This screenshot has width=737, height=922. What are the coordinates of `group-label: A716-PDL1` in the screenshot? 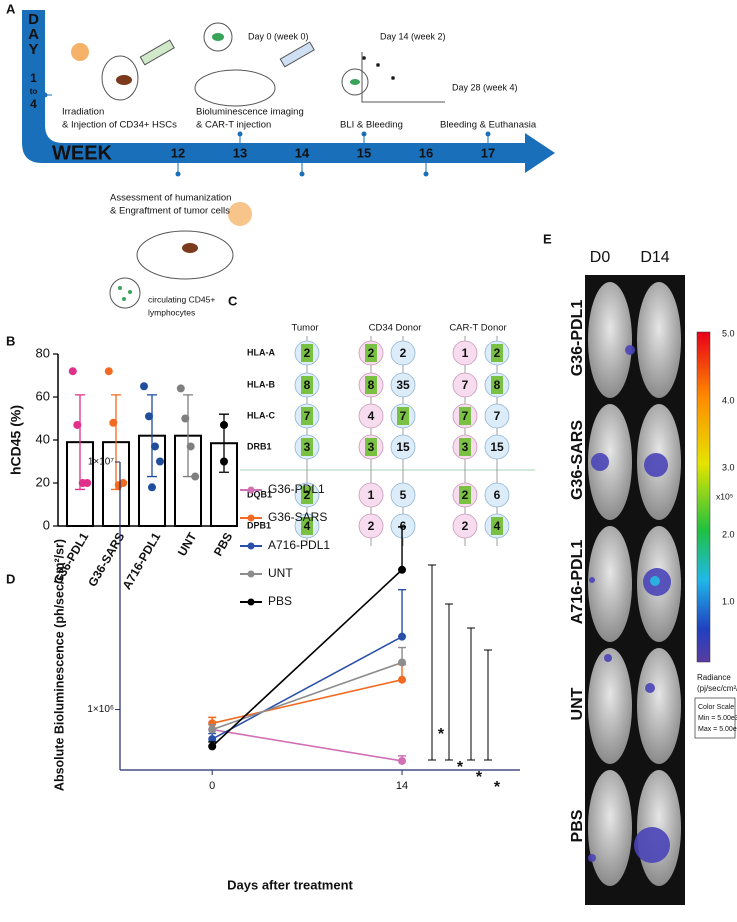 It's located at (577, 582).